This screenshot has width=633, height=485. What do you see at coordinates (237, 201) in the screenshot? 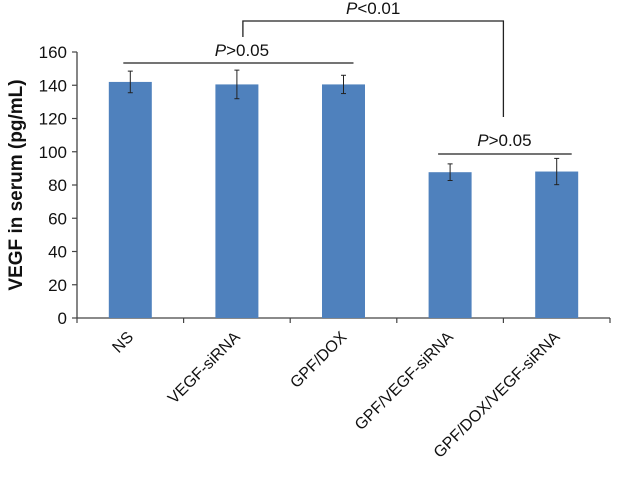
I see `bar-vegf-sirna` at bounding box center [237, 201].